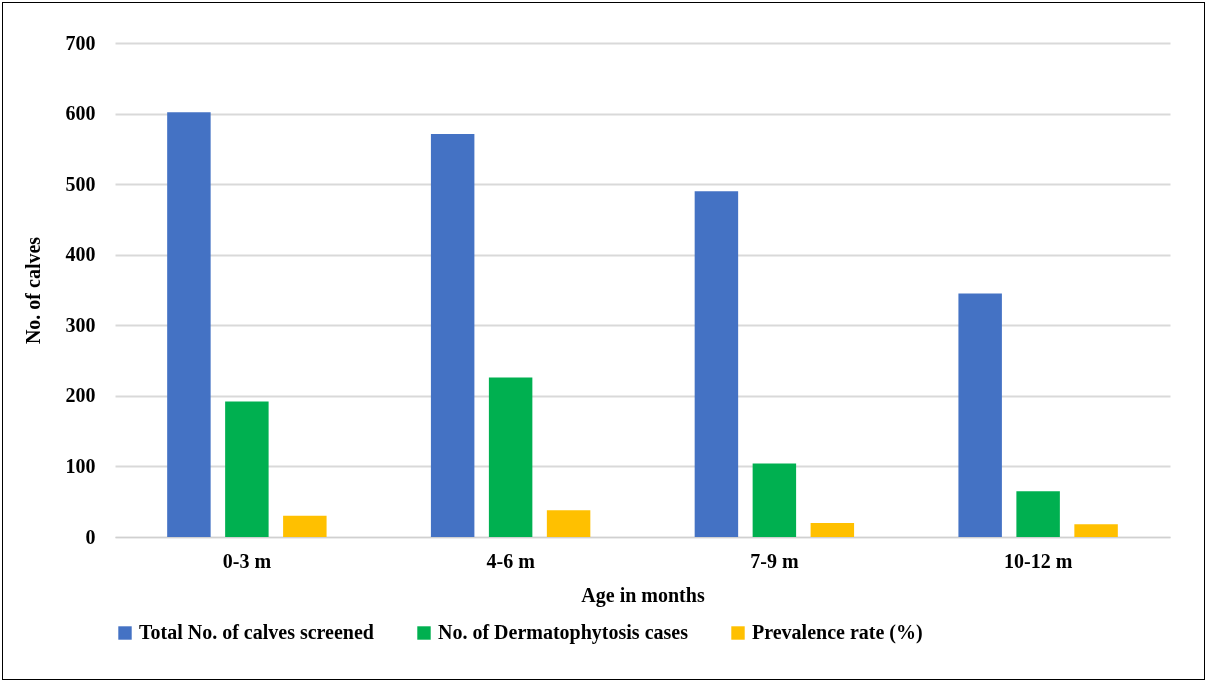 This screenshot has width=1211, height=686. What do you see at coordinates (80, 324) in the screenshot?
I see `y-tick-label: 300` at bounding box center [80, 324].